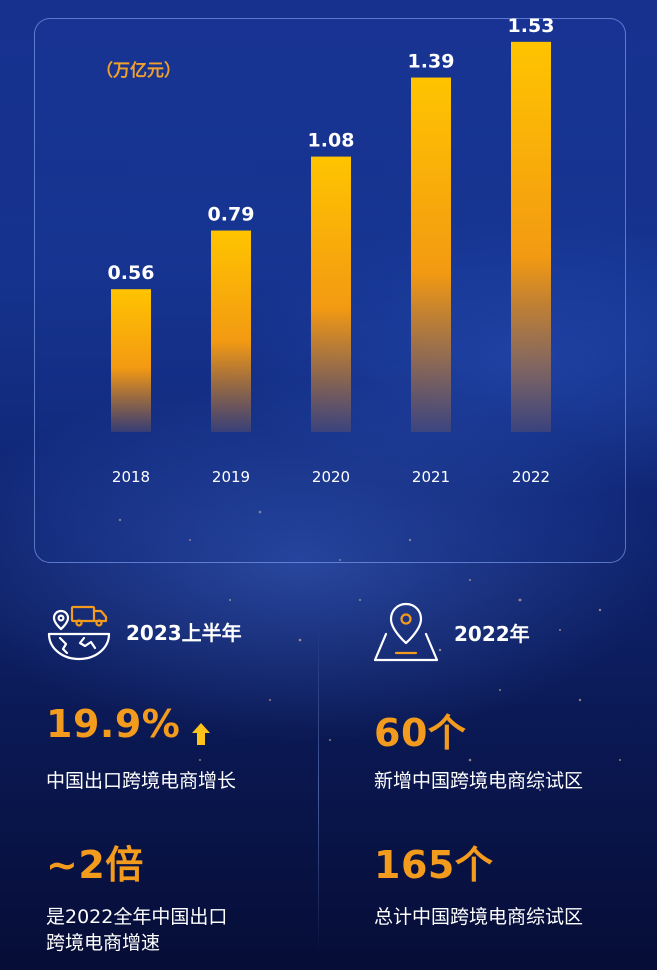  What do you see at coordinates (492, 633) in the screenshot?
I see `right-heading-text: 2022年` at bounding box center [492, 633].